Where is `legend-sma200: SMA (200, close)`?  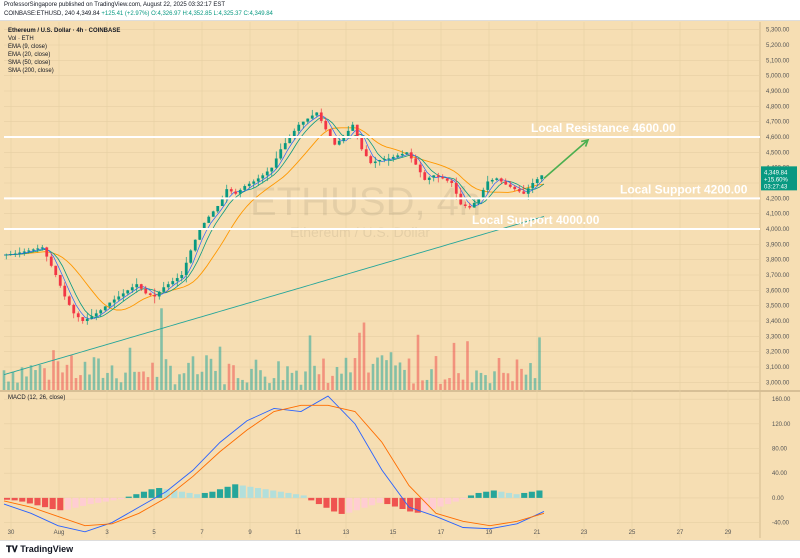 legend-sma200: SMA (200, close) is located at coordinates (31, 71).